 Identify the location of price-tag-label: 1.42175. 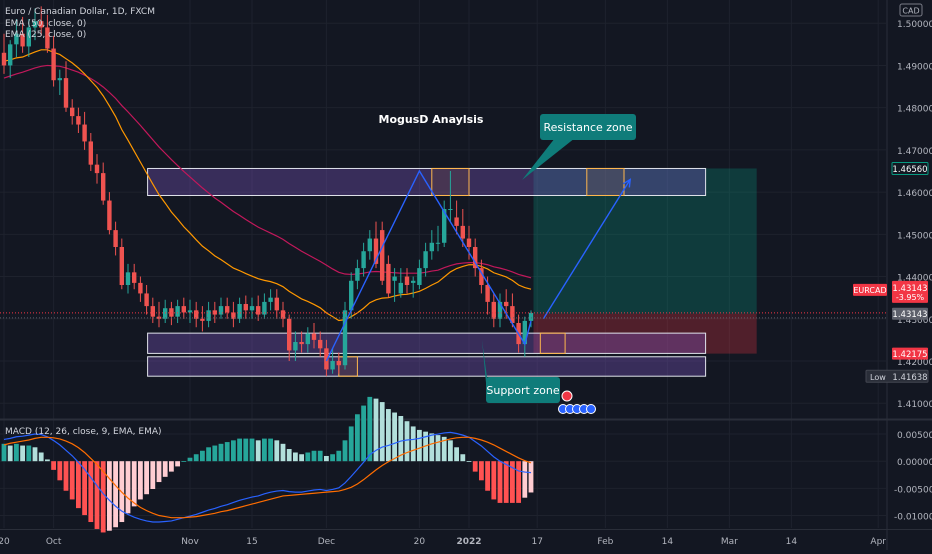
(909, 355).